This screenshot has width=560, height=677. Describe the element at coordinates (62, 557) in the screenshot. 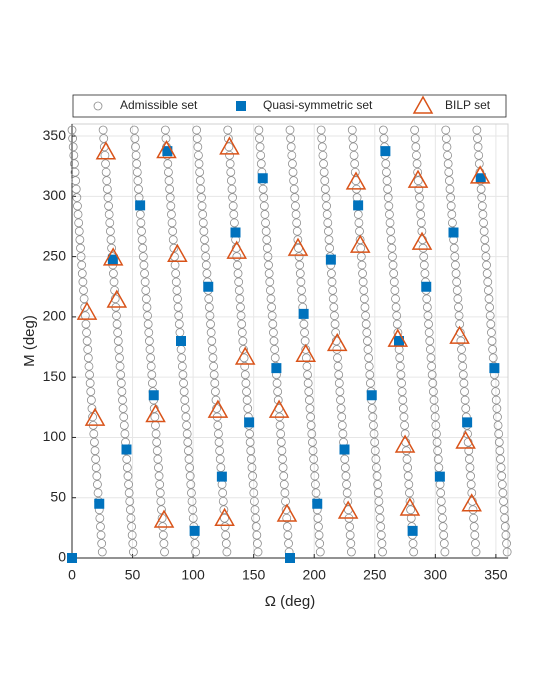

I see `y-tick-label: 0` at that location.